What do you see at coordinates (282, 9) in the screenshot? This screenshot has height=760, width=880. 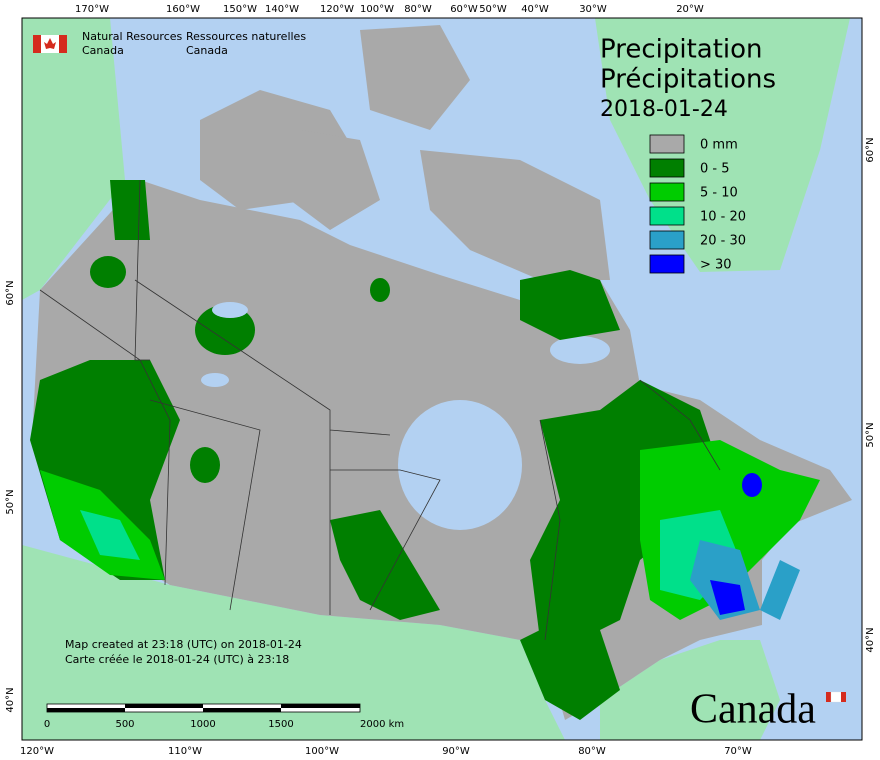 I see `top-graticule-label: 140°W` at bounding box center [282, 9].